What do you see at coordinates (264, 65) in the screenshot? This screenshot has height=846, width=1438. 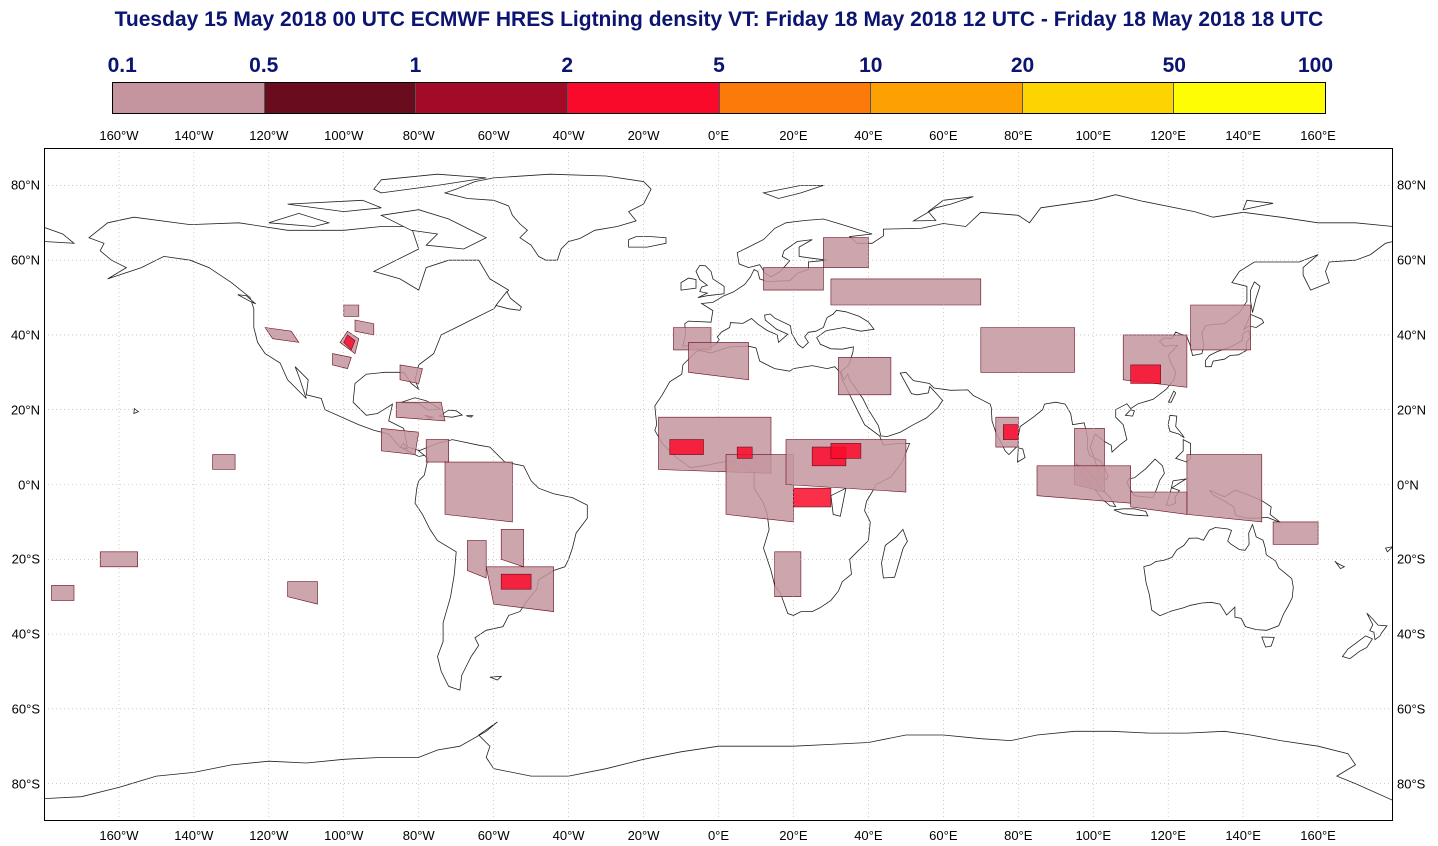 I see `legend-level-label: 0.5` at bounding box center [264, 65].